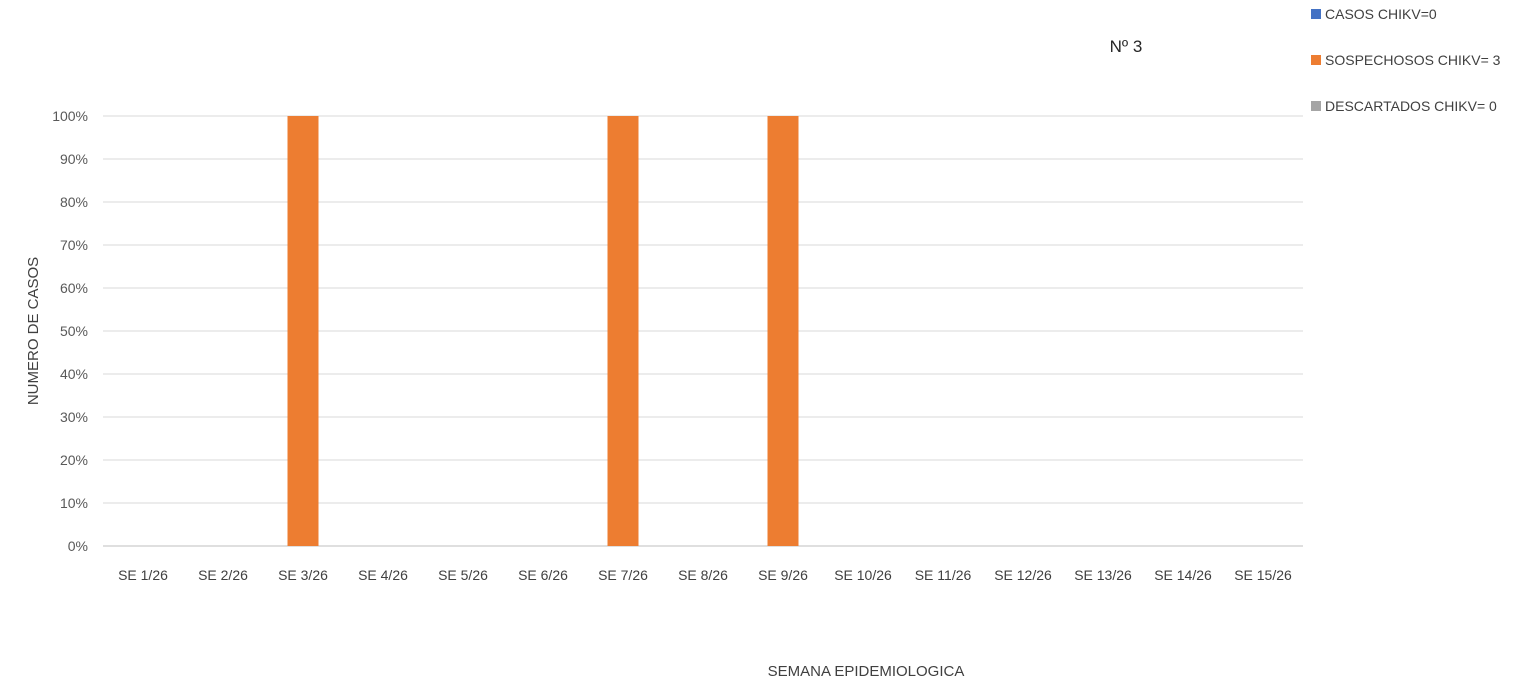 This screenshot has height=681, width=1530. What do you see at coordinates (863, 575) in the screenshot?
I see `x-tick-label: SE 10/26` at bounding box center [863, 575].